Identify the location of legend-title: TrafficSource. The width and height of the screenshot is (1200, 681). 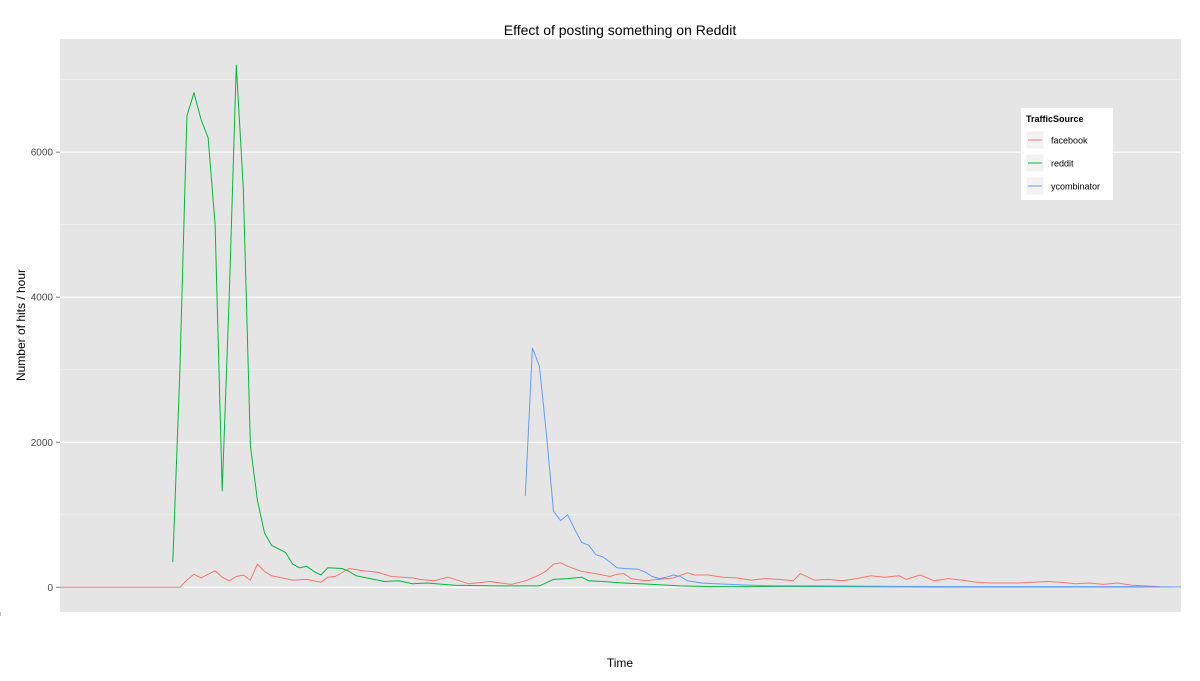
(1055, 119).